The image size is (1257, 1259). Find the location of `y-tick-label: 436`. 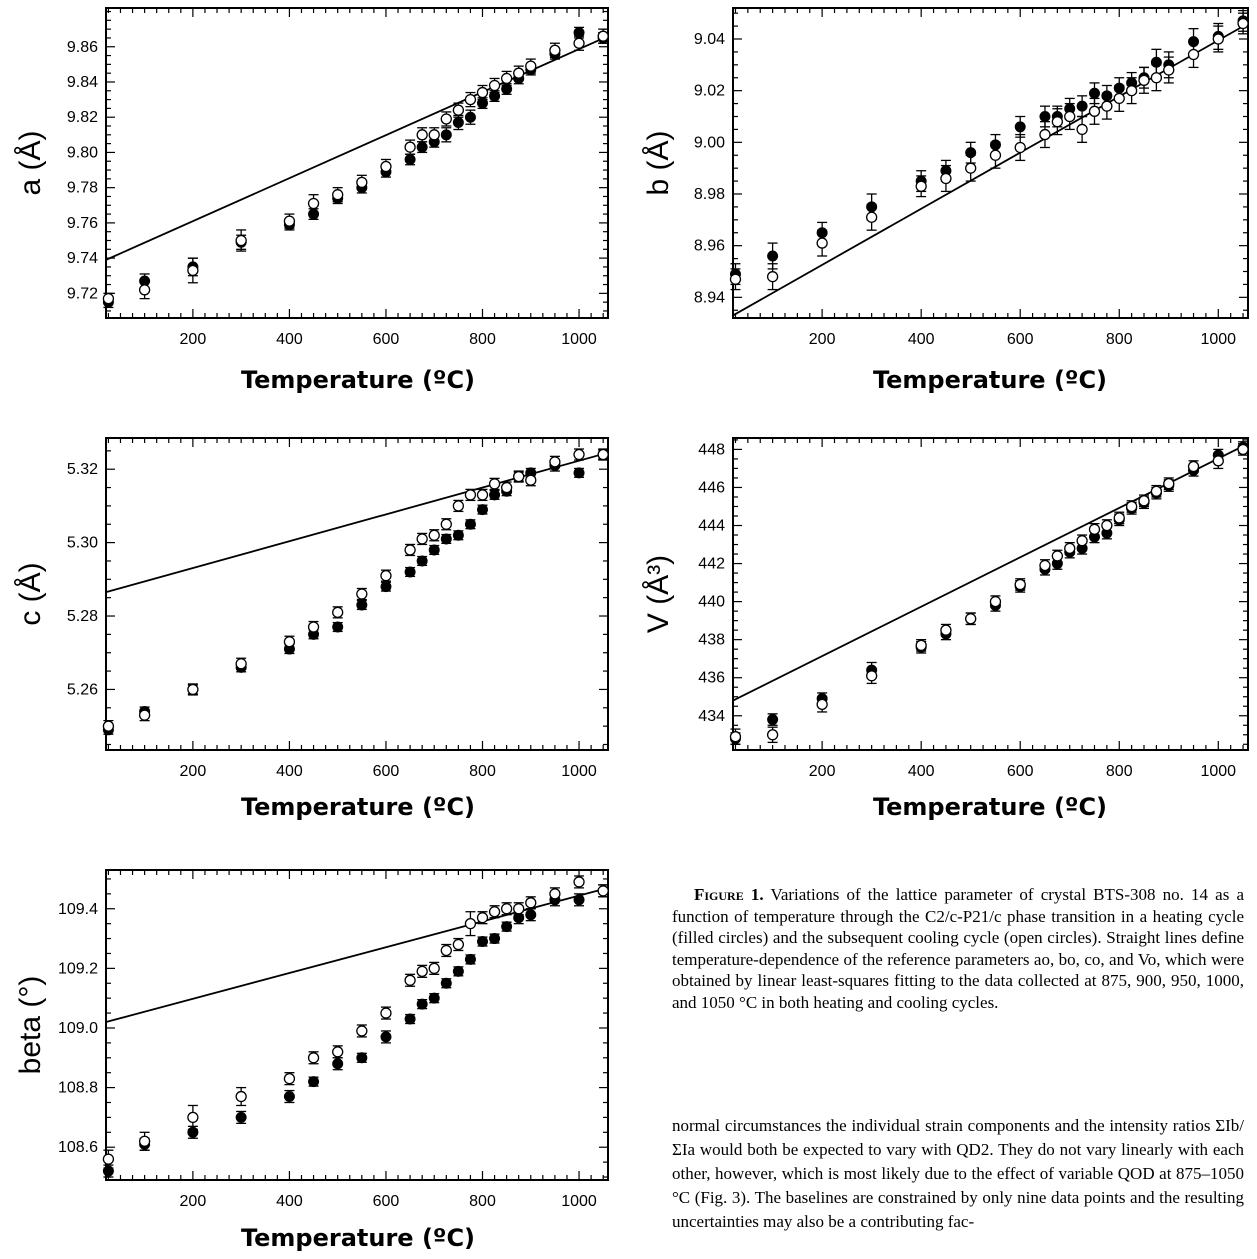

y-tick-label: 436 is located at coordinates (711, 678).